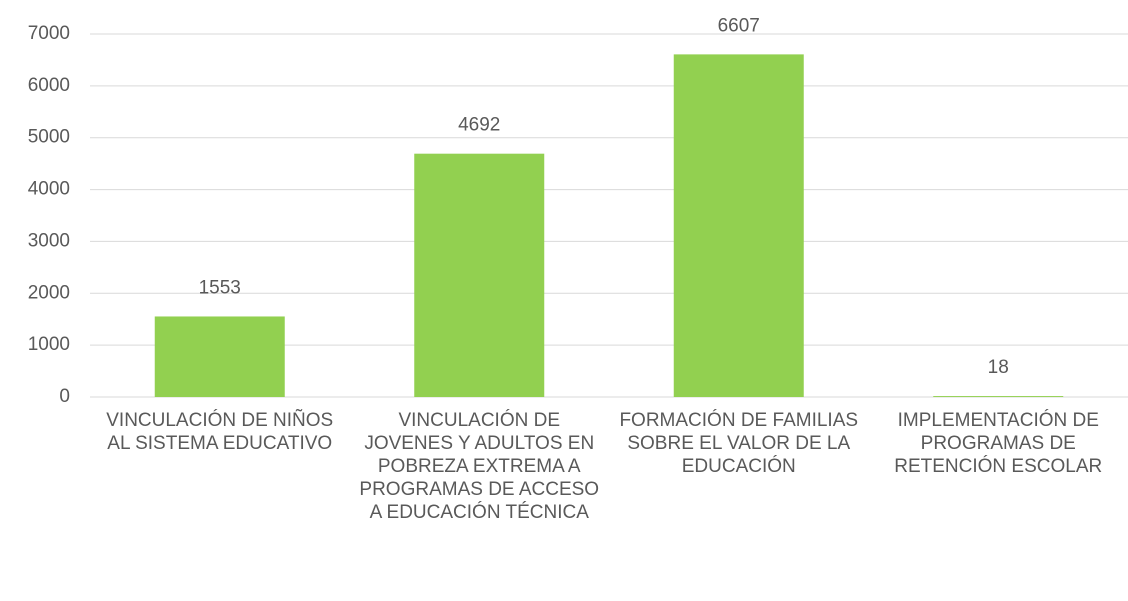 The height and width of the screenshot is (601, 1128). I want to click on y-tick-label: 5000, so click(49, 137).